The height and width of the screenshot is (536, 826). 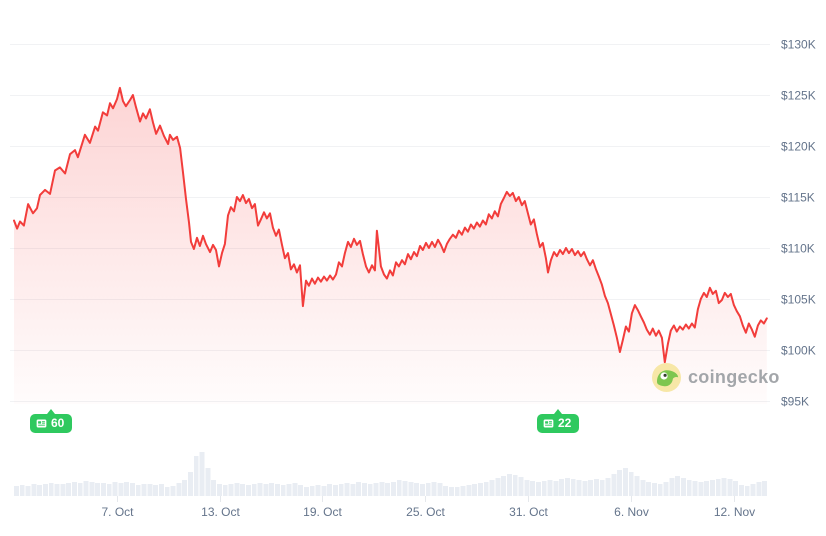 I want to click on y-axis-label: $95K, so click(x=795, y=402).